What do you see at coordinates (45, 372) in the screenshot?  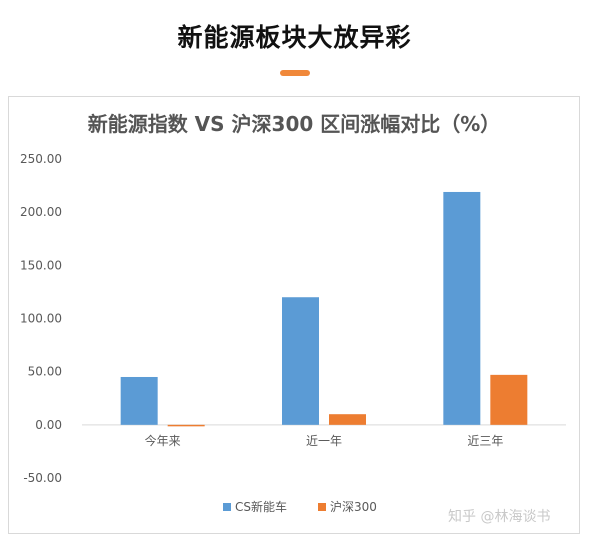 I see `y-tick-label: 50.00` at bounding box center [45, 372].